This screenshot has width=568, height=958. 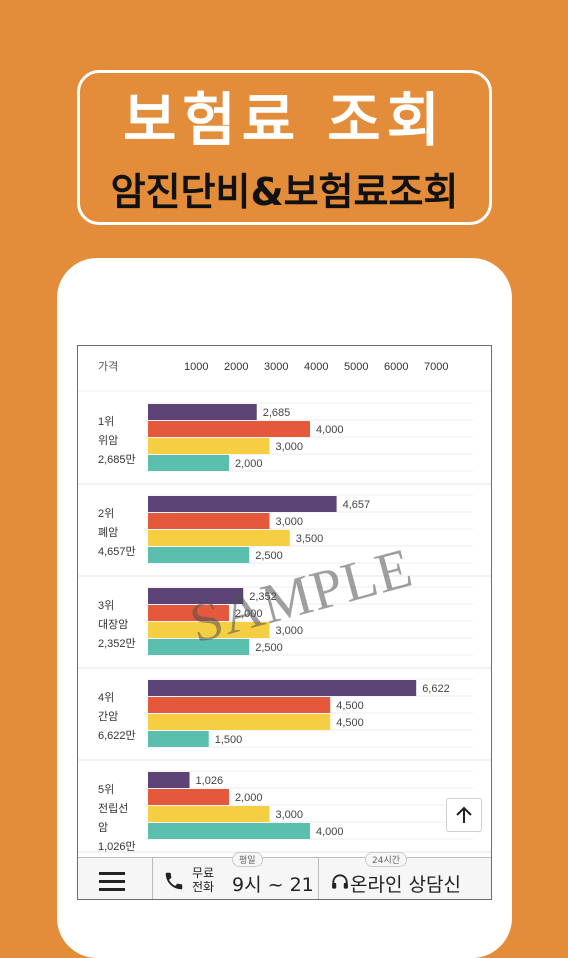 What do you see at coordinates (117, 846) in the screenshot?
I see `group-label: 1,026만` at bounding box center [117, 846].